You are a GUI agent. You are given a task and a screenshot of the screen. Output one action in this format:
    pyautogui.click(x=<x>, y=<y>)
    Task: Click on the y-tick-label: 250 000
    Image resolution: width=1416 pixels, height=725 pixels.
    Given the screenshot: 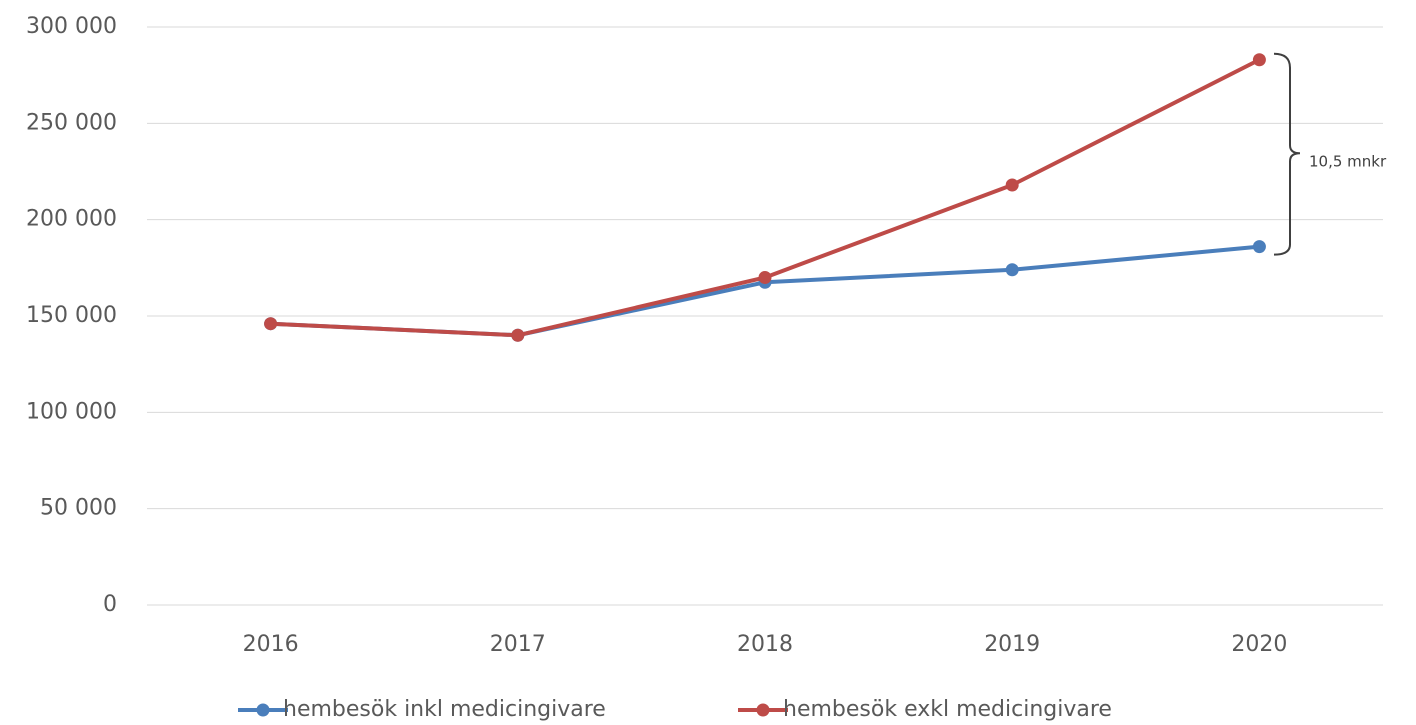 What is the action you would take?
    pyautogui.click(x=71, y=122)
    